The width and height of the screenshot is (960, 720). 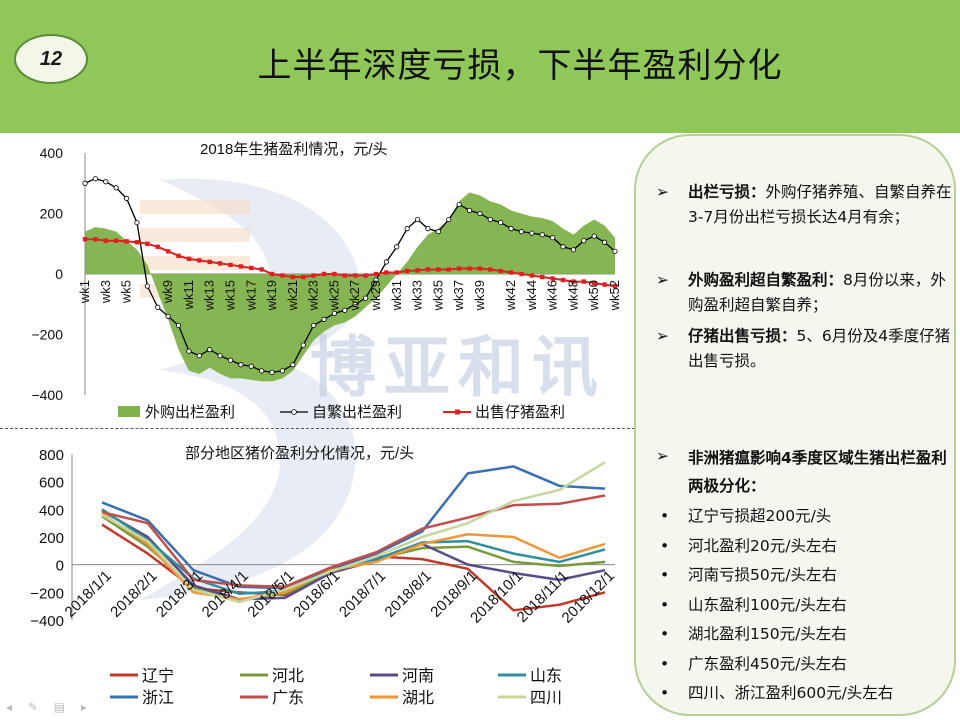 I want to click on y-tick-label: 400, so click(x=51, y=510).